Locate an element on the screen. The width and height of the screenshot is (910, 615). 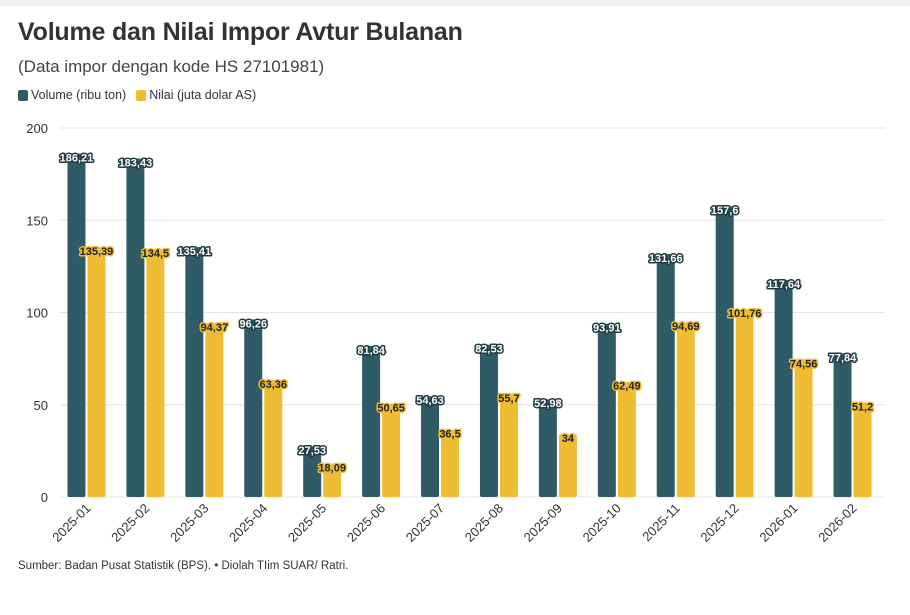
legend-label-nilai: Nilai (juta dolar AS) is located at coordinates (203, 95).